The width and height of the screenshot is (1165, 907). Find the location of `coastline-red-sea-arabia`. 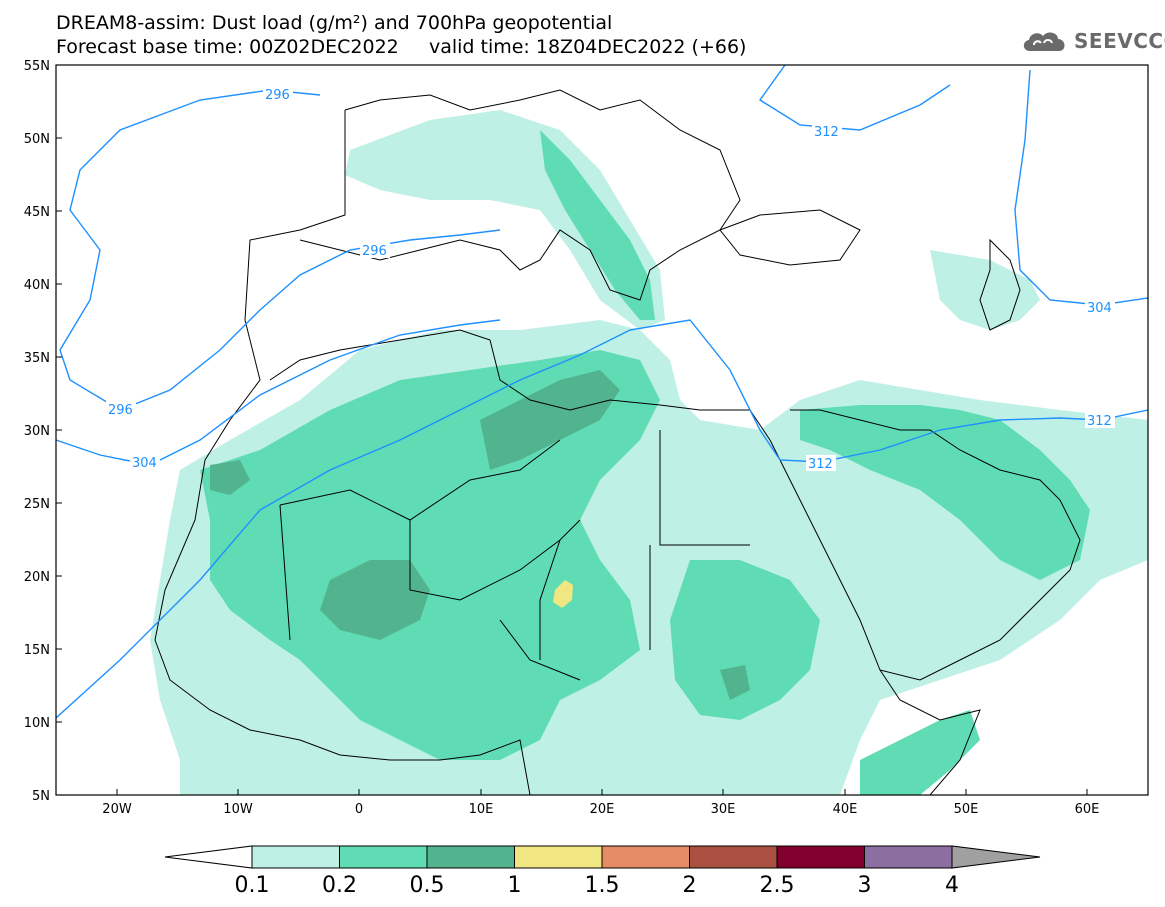

coastline-red-sea-arabia is located at coordinates (925, 545).